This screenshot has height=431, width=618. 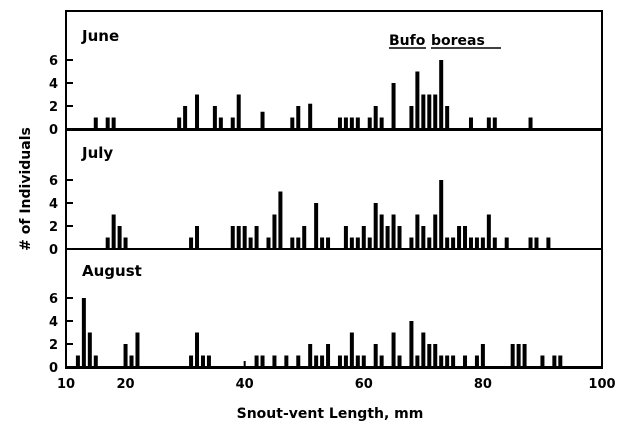 I want to click on species-annotation-genus: Bufo, so click(x=407, y=41).